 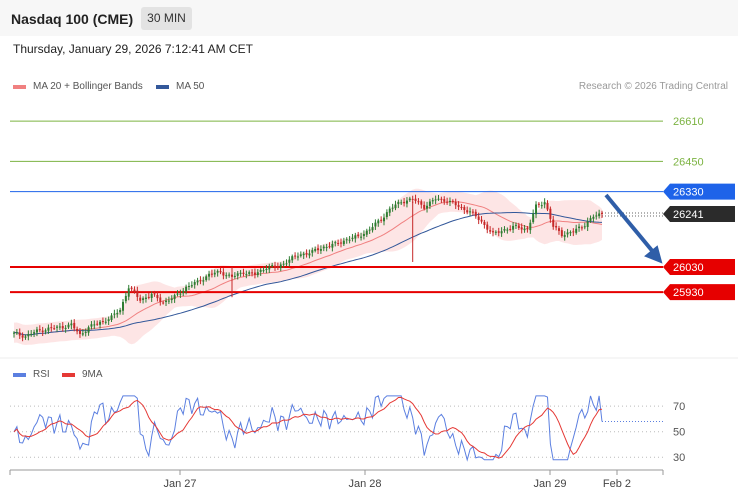 What do you see at coordinates (166, 18) in the screenshot?
I see `timeframe-button: 30 MIN` at bounding box center [166, 18].